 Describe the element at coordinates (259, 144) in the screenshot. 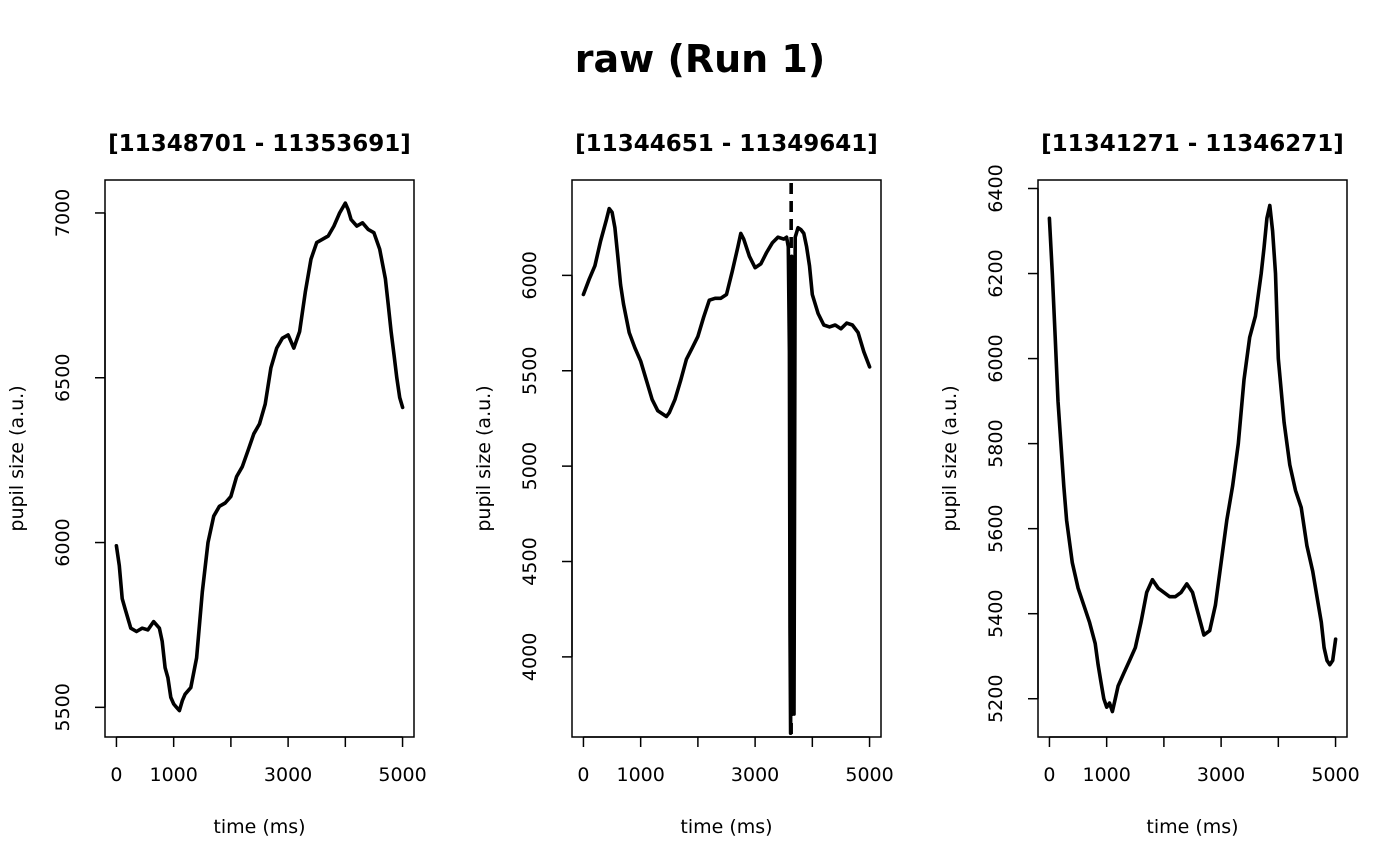

I see `panel-title: [11348701 - 11353691]` at that location.